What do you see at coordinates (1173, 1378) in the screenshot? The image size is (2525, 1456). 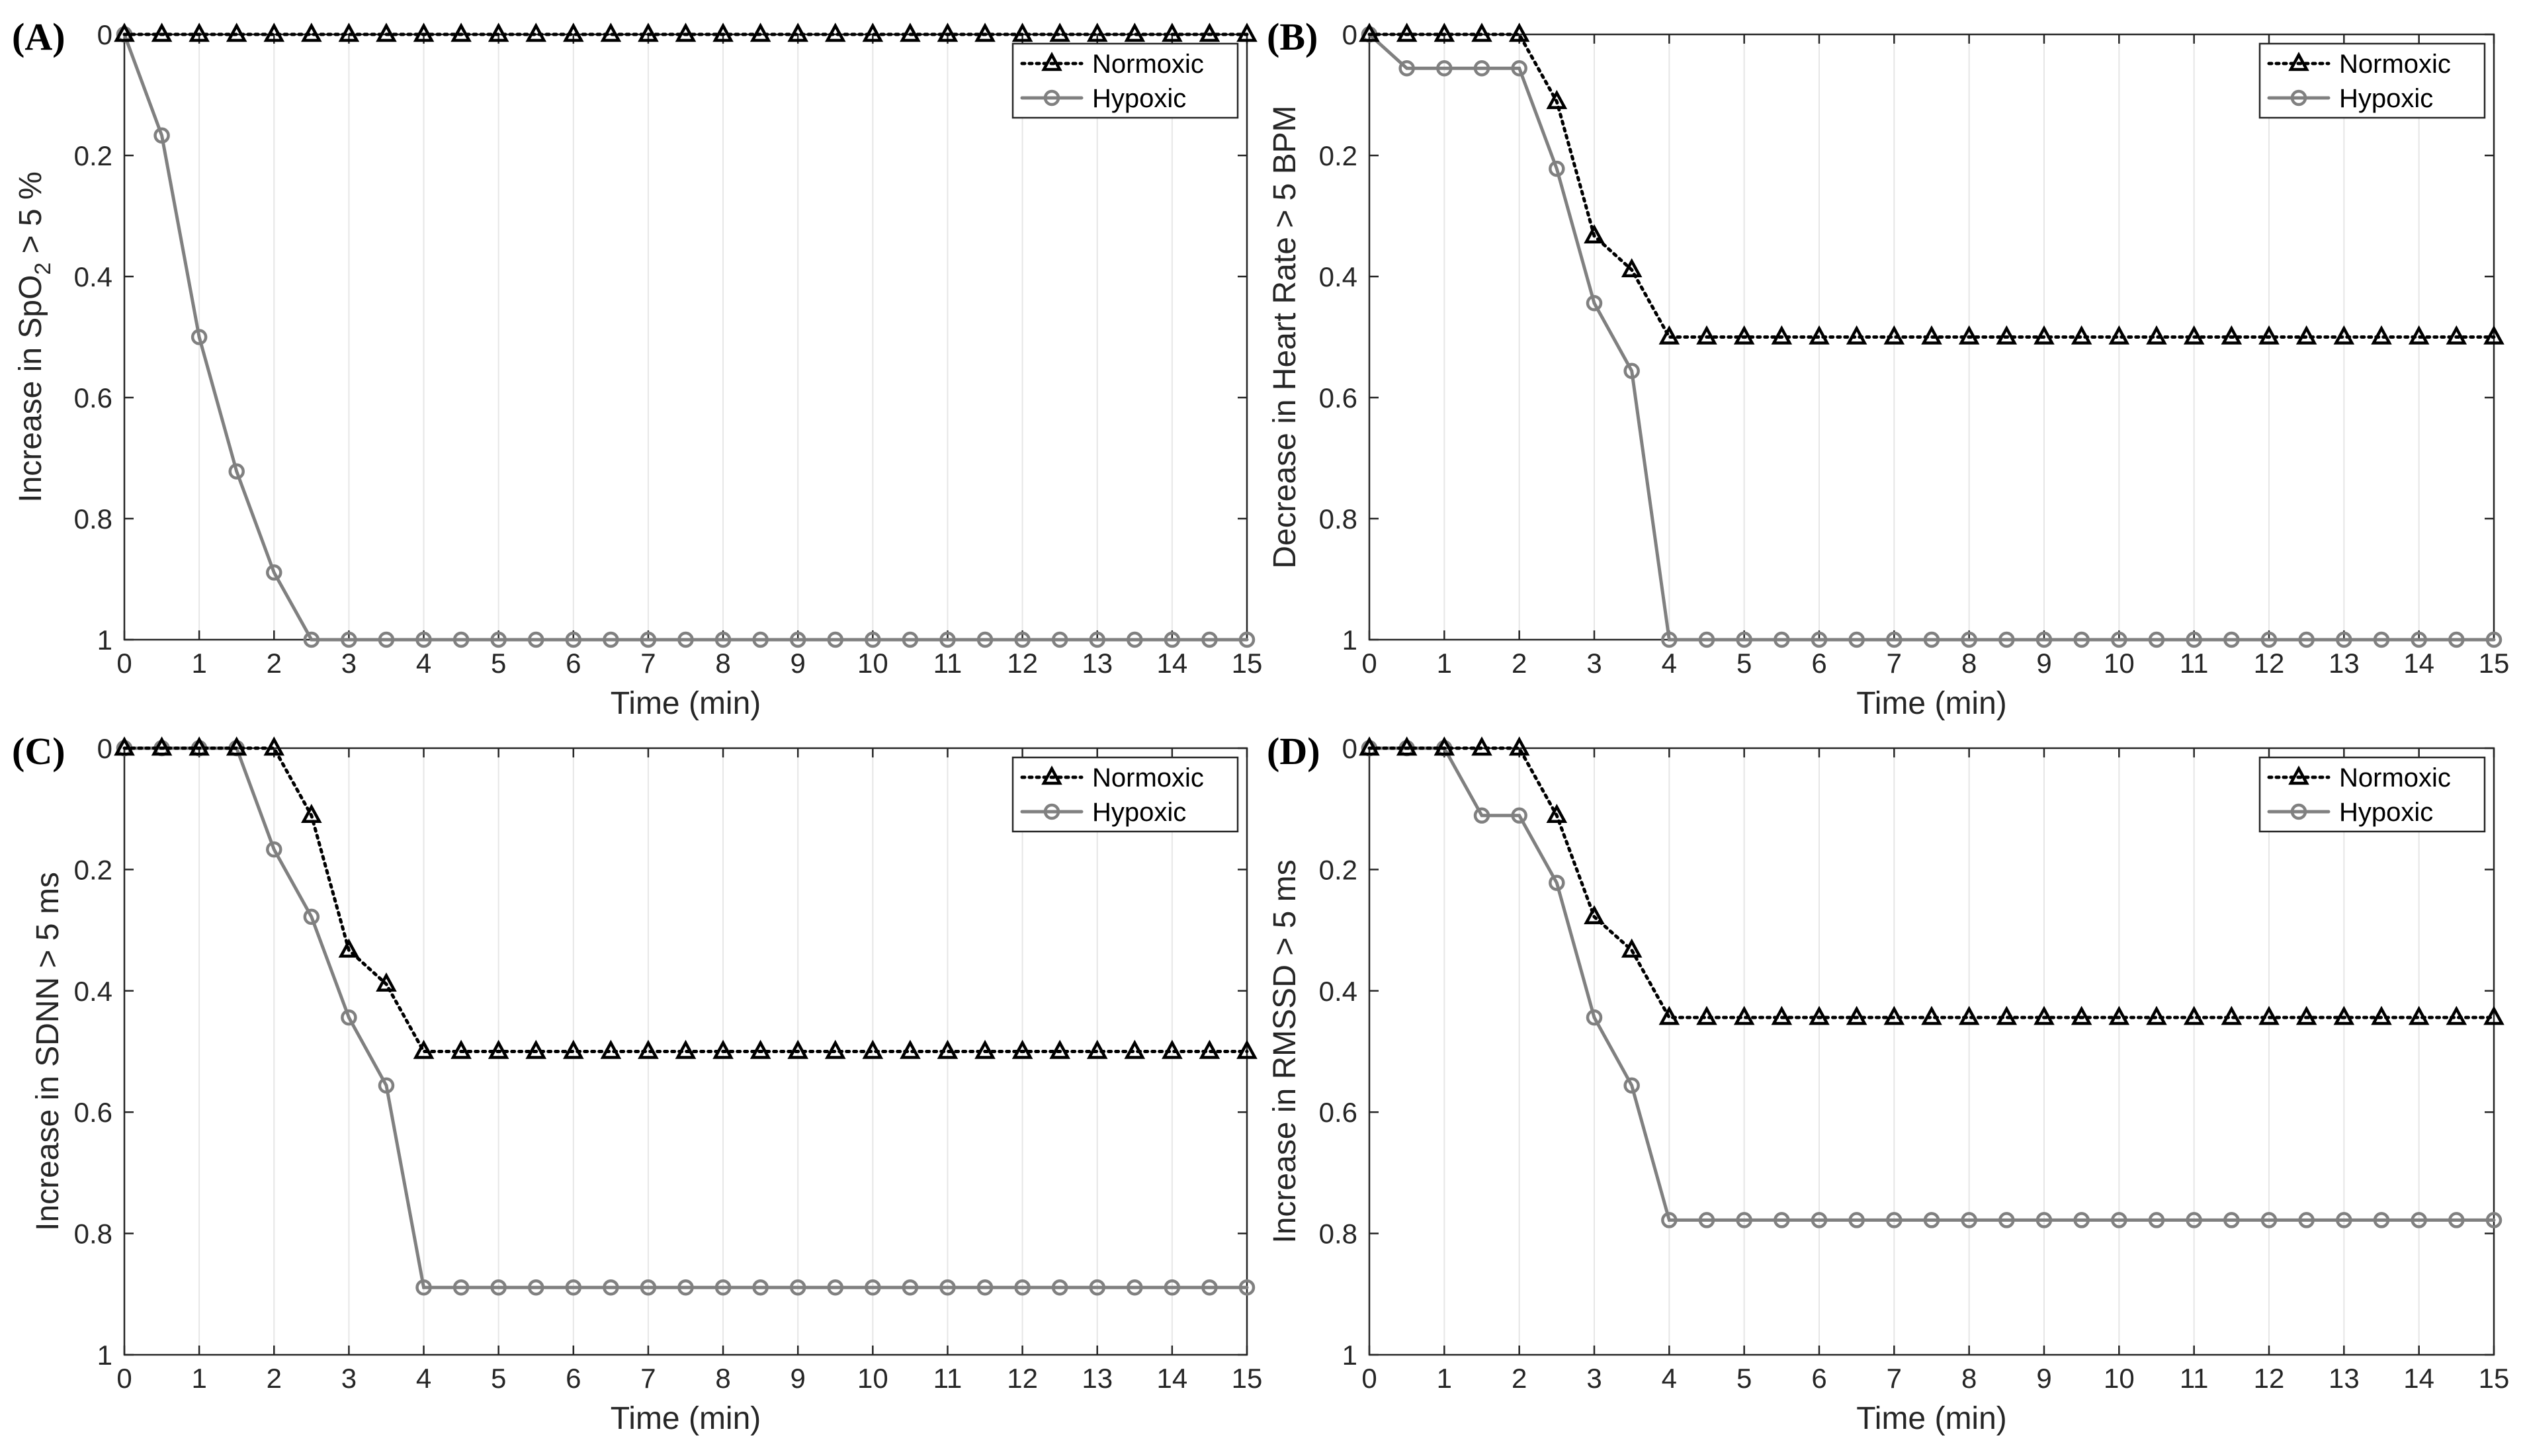 I see `x-tick-label: 14` at bounding box center [1173, 1378].